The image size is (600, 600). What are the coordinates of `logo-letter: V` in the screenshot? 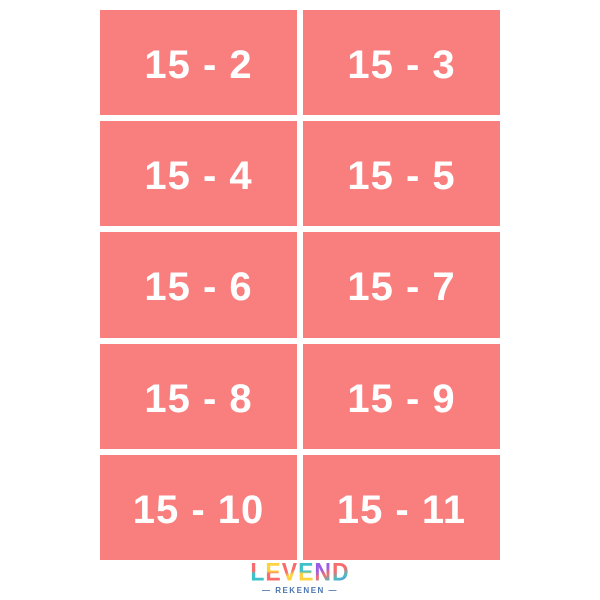 It's located at (290, 571).